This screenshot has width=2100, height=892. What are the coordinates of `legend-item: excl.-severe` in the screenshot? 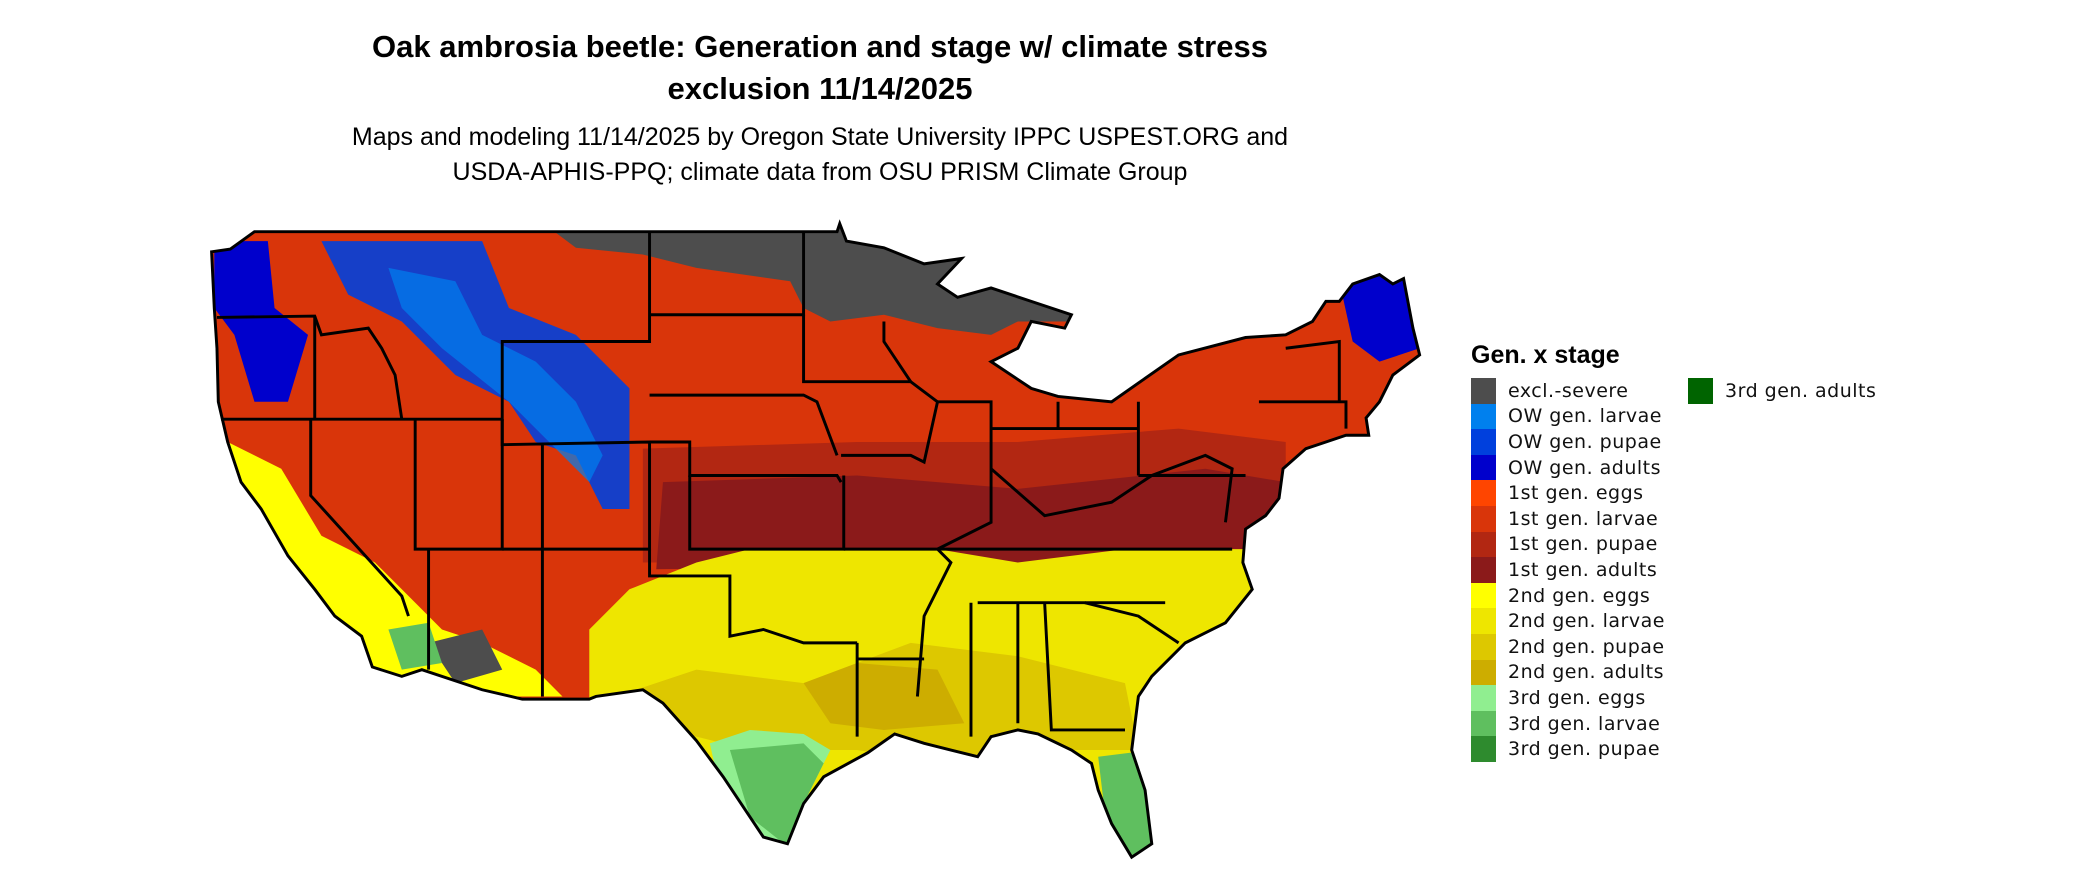 It's located at (1576, 391).